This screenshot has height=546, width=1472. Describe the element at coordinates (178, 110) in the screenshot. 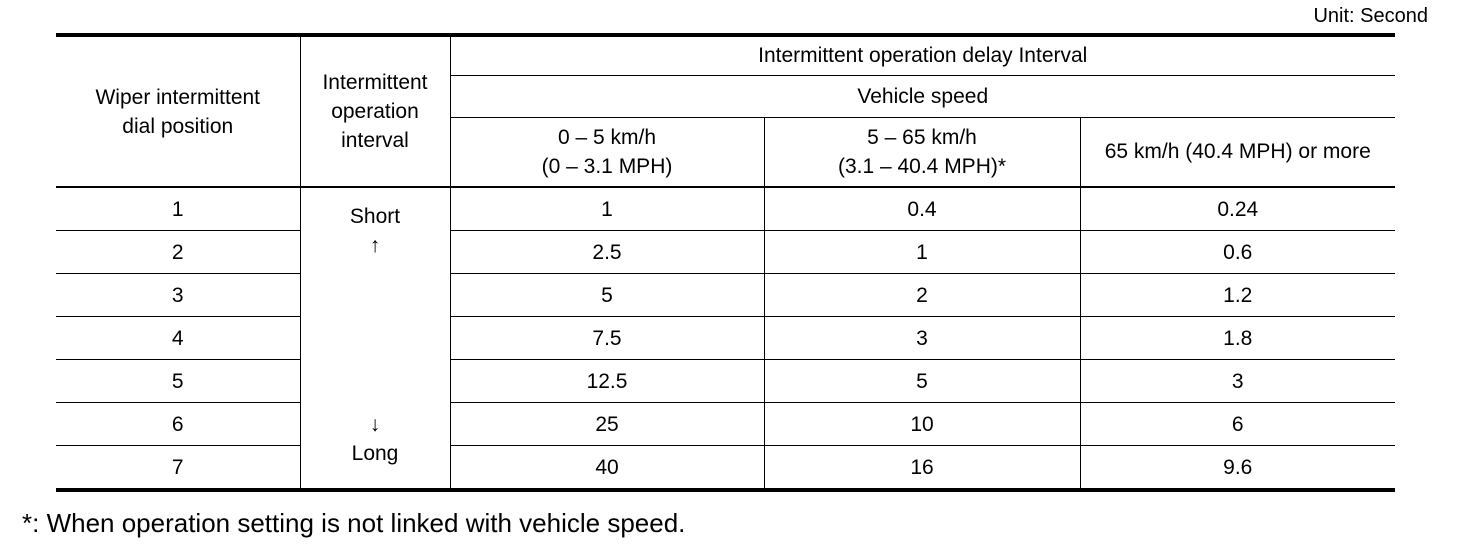

I see `dial-position-header: Wiper intermittent dial position` at that location.